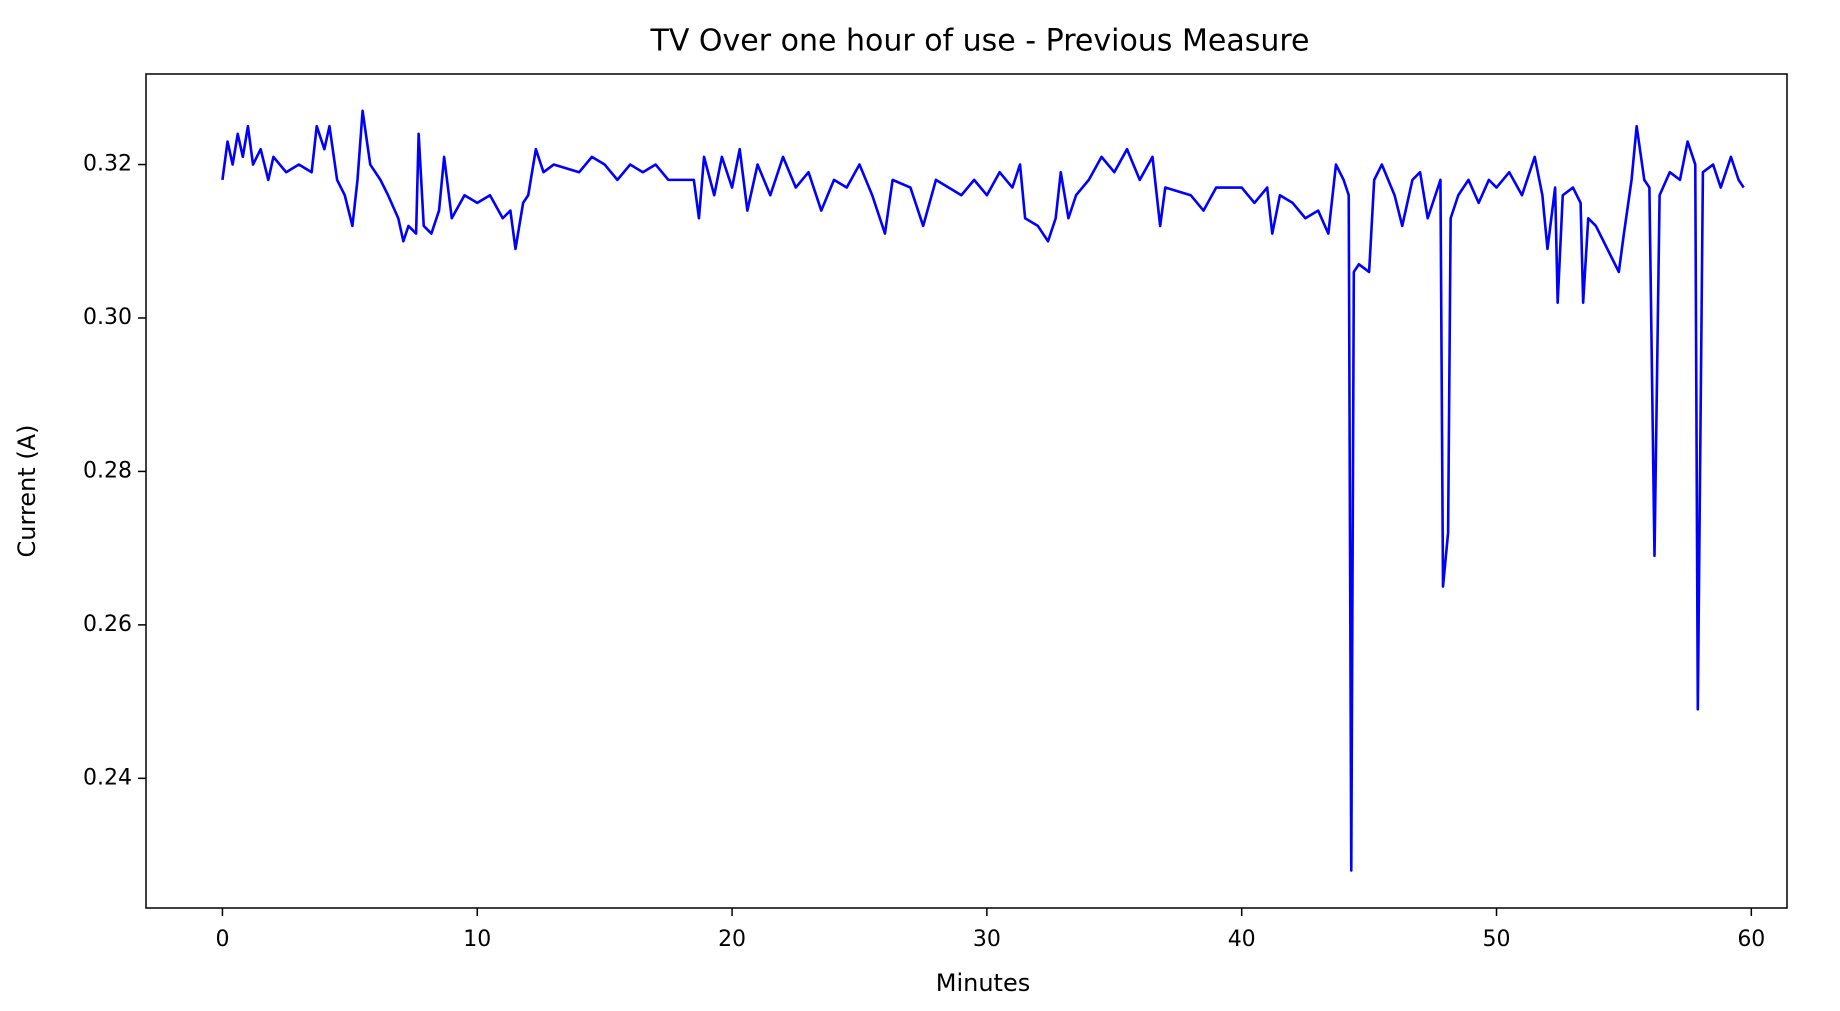 Image resolution: width=1840 pixels, height=1011 pixels. I want to click on x-tick-label: 40, so click(1242, 939).